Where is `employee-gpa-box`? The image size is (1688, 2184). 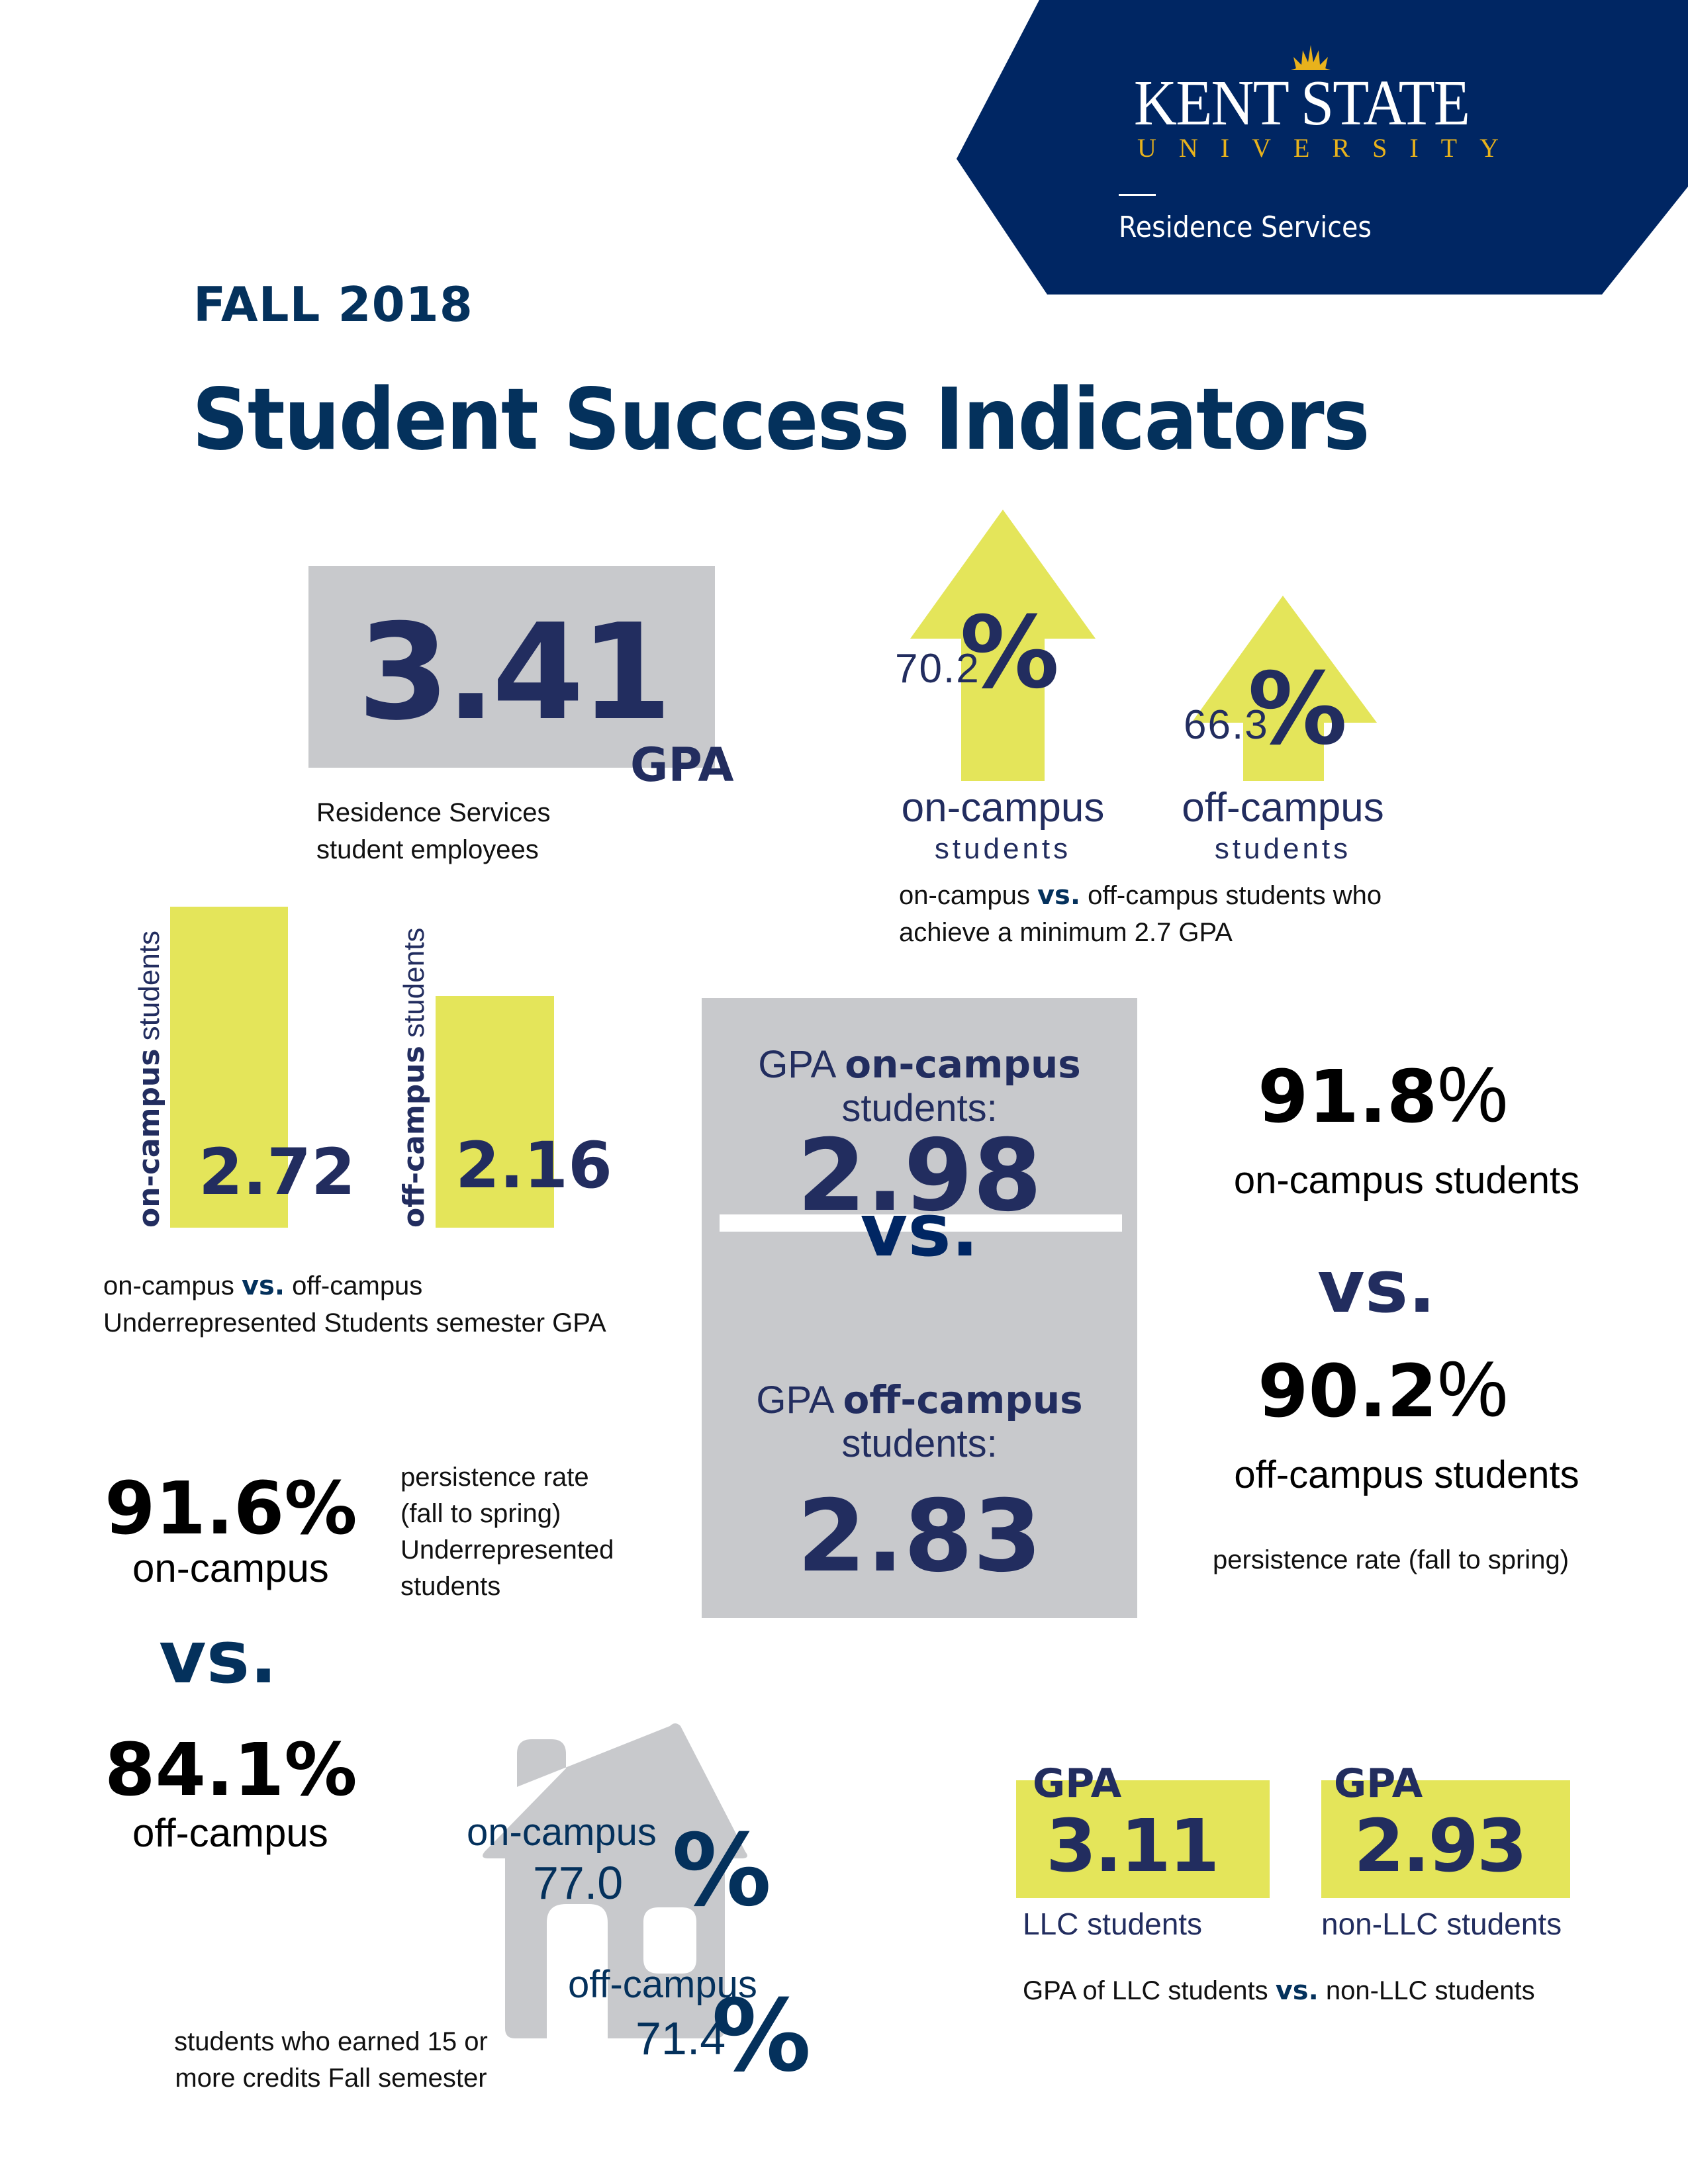 employee-gpa-box is located at coordinates (511, 667).